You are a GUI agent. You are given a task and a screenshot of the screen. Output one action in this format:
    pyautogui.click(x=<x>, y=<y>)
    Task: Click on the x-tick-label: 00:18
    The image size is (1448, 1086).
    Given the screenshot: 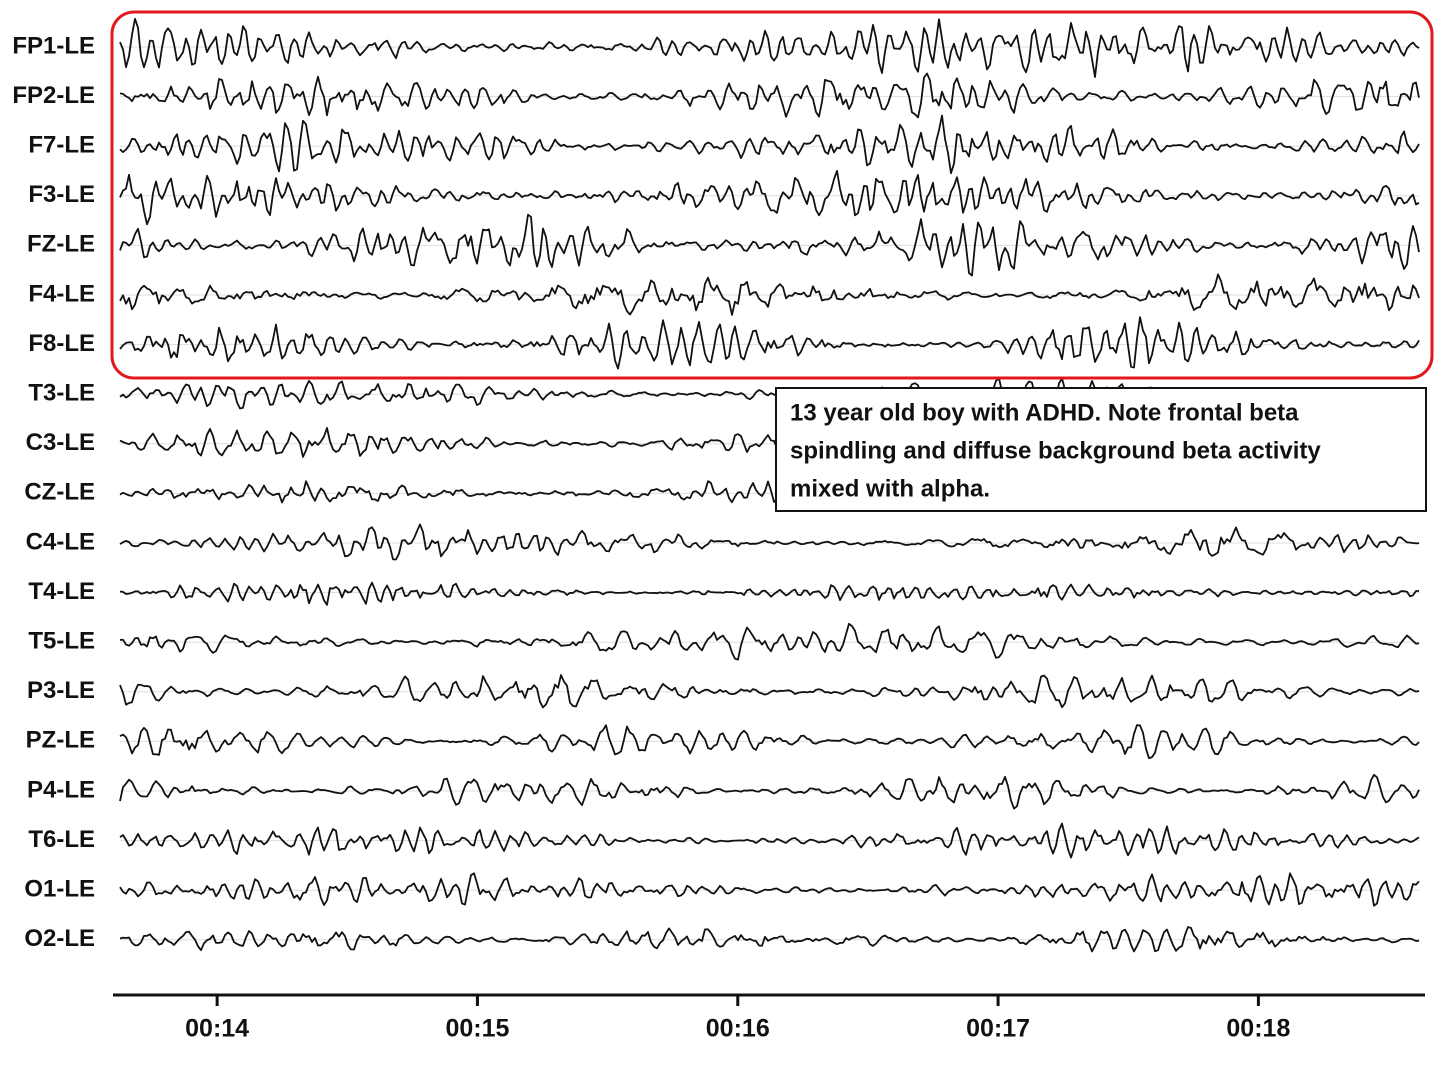 What is the action you would take?
    pyautogui.click(x=1258, y=1029)
    